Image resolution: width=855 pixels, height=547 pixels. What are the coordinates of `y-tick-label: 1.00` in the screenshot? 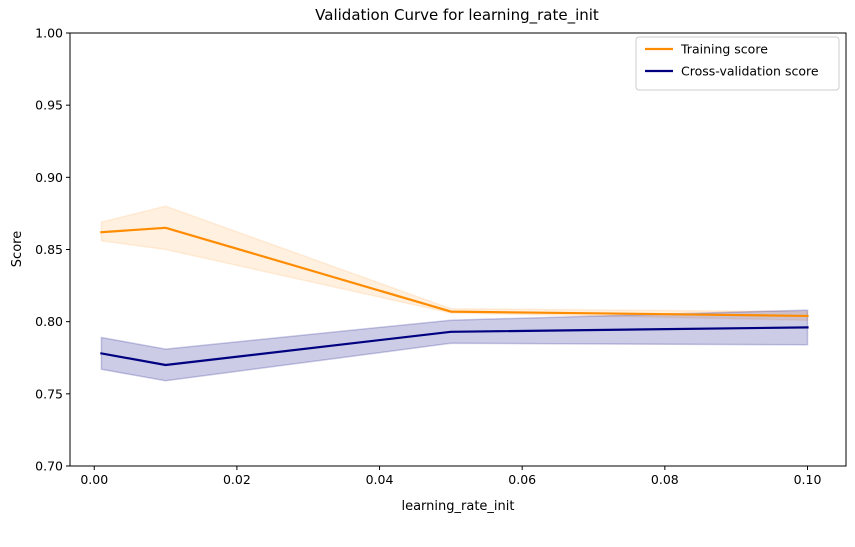 It's located at (49, 33).